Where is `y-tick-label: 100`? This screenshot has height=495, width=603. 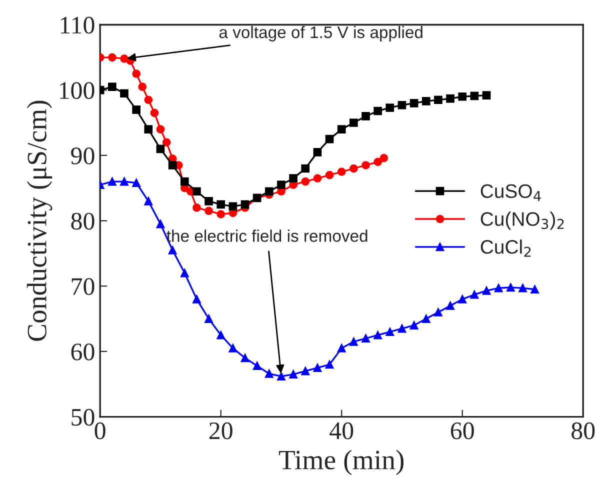
y-tick-label: 100 is located at coordinates (77, 91).